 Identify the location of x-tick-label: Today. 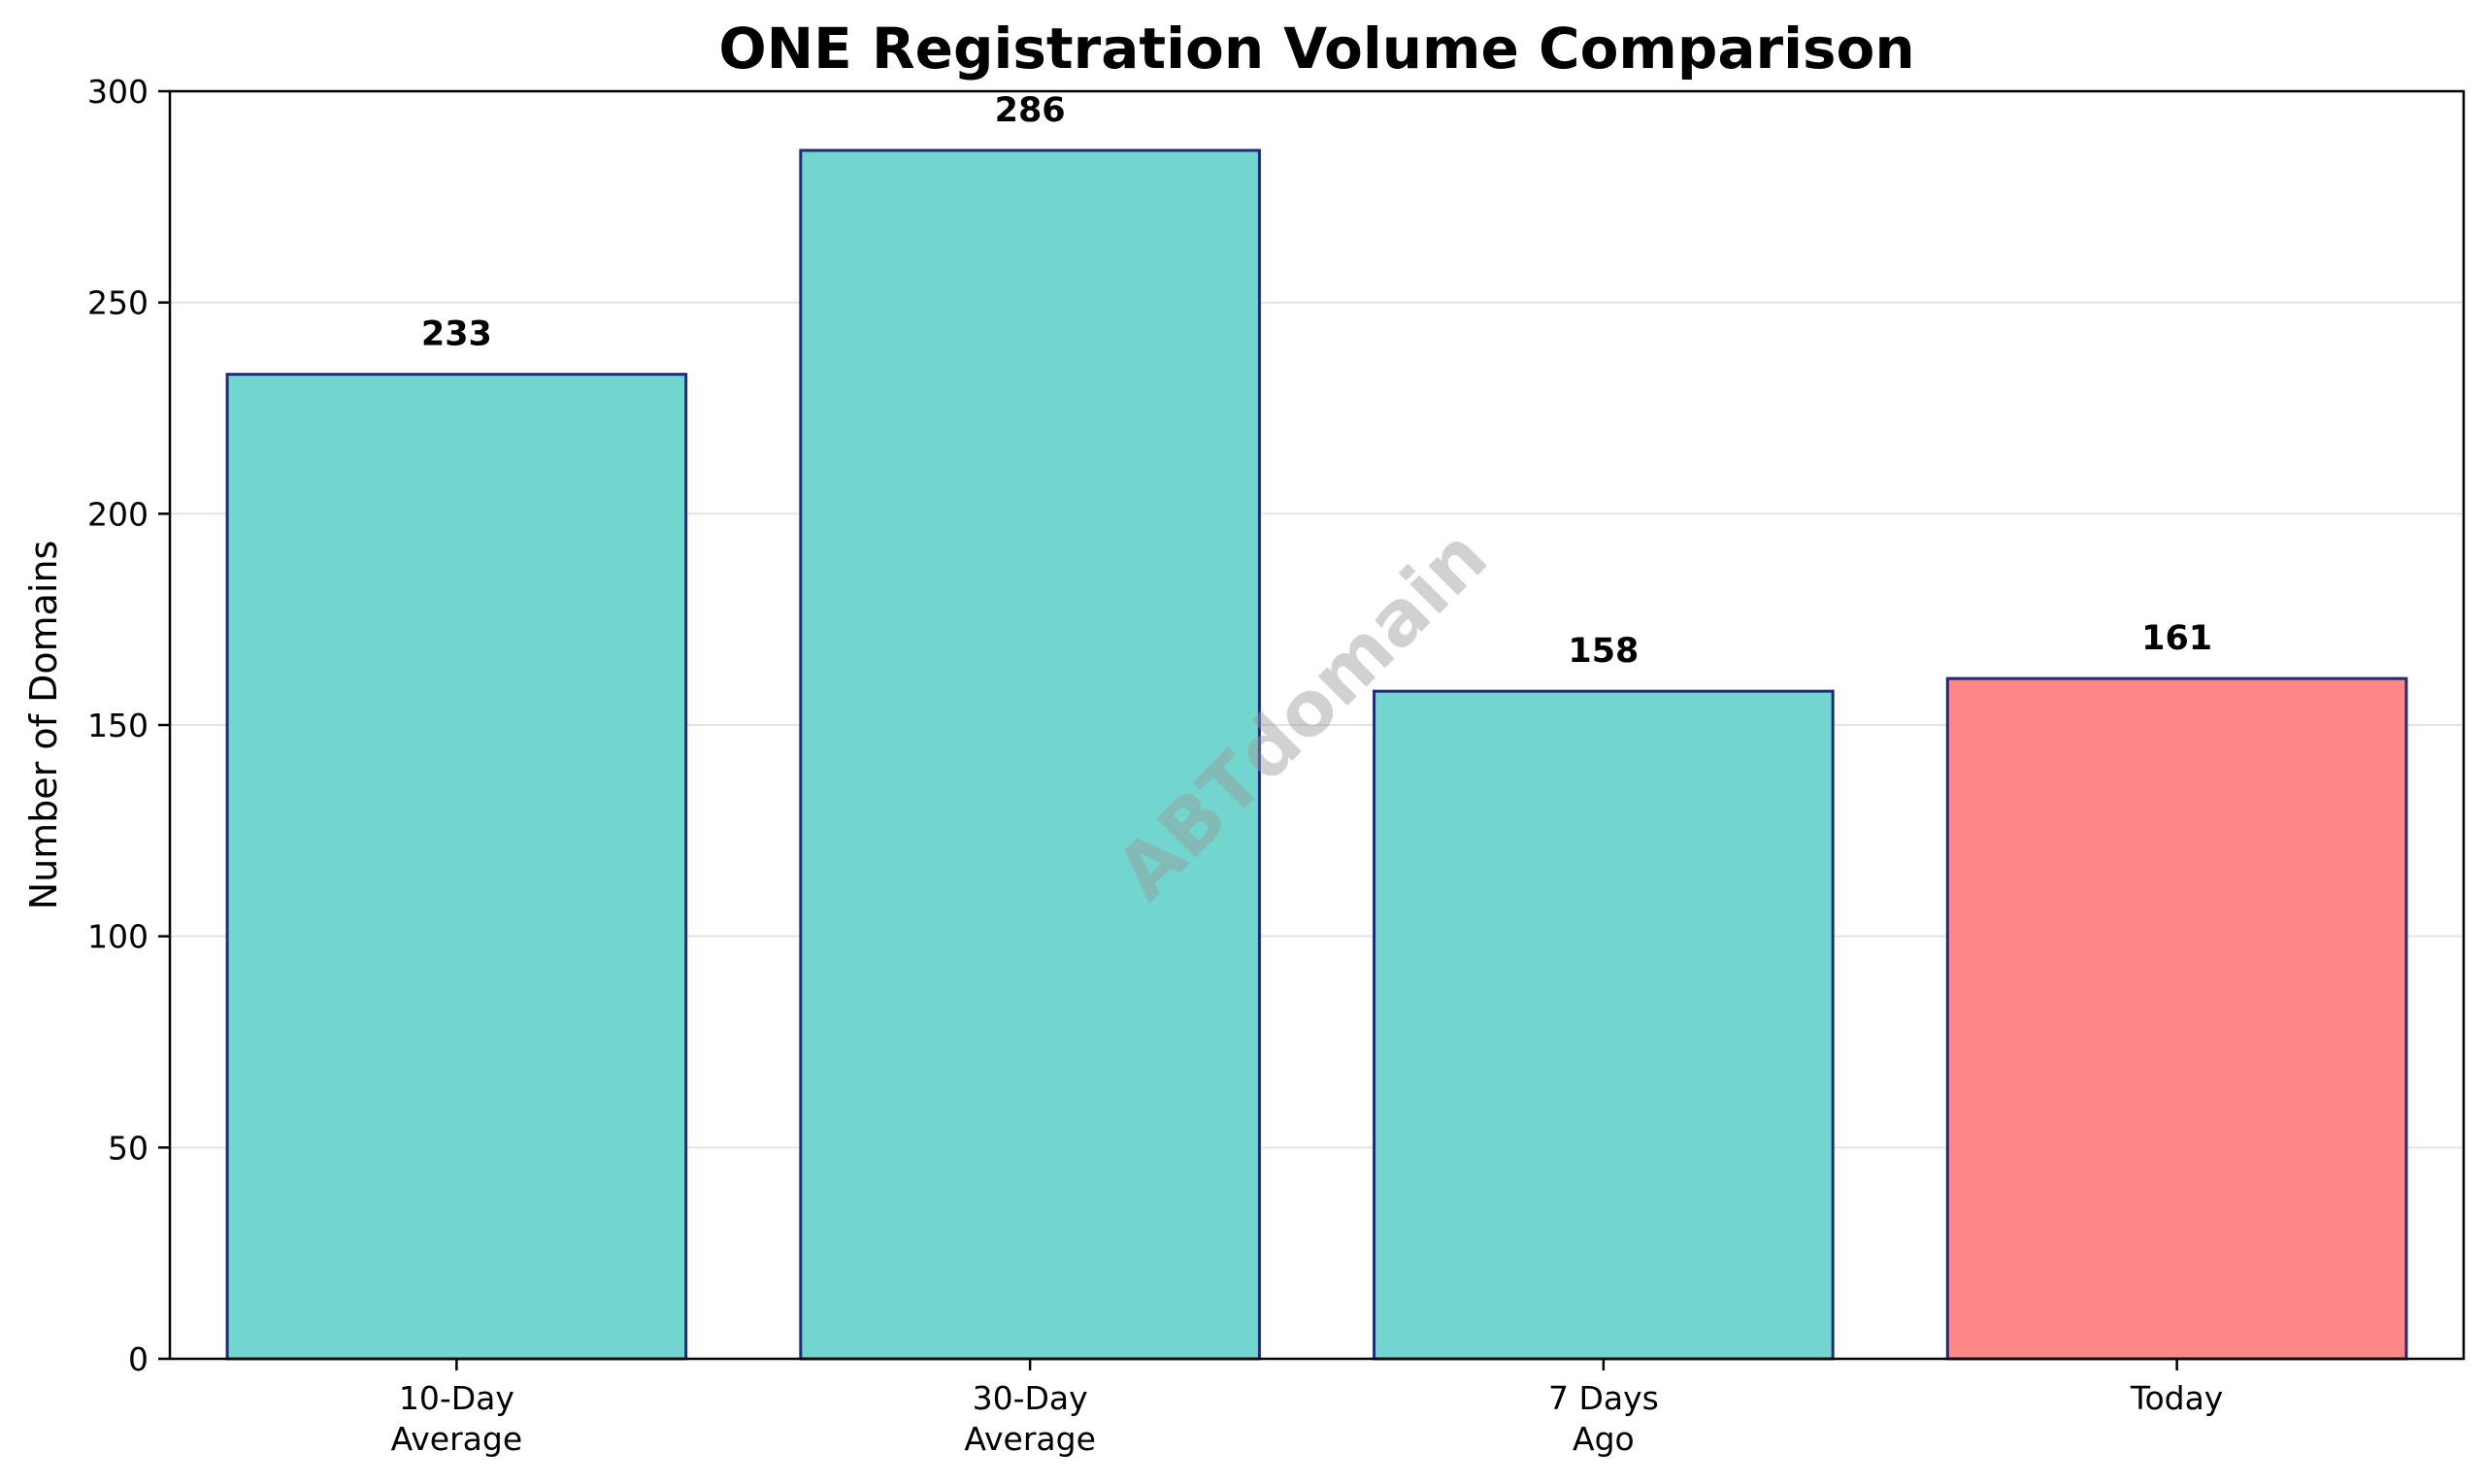
(2177, 1398).